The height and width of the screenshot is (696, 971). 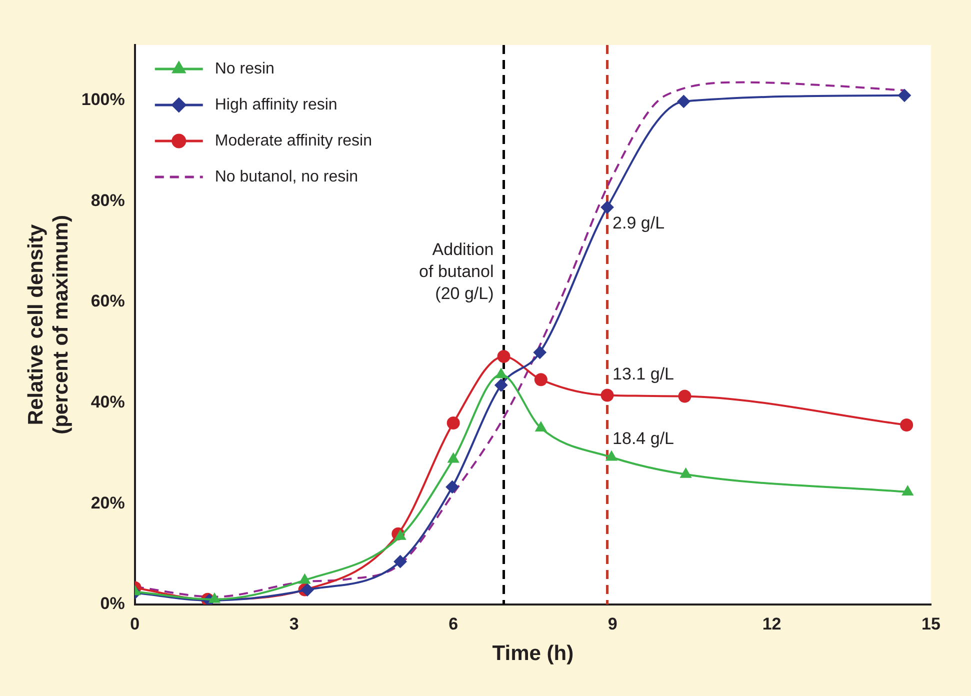 What do you see at coordinates (107, 402) in the screenshot?
I see `y-tick-label: 40%` at bounding box center [107, 402].